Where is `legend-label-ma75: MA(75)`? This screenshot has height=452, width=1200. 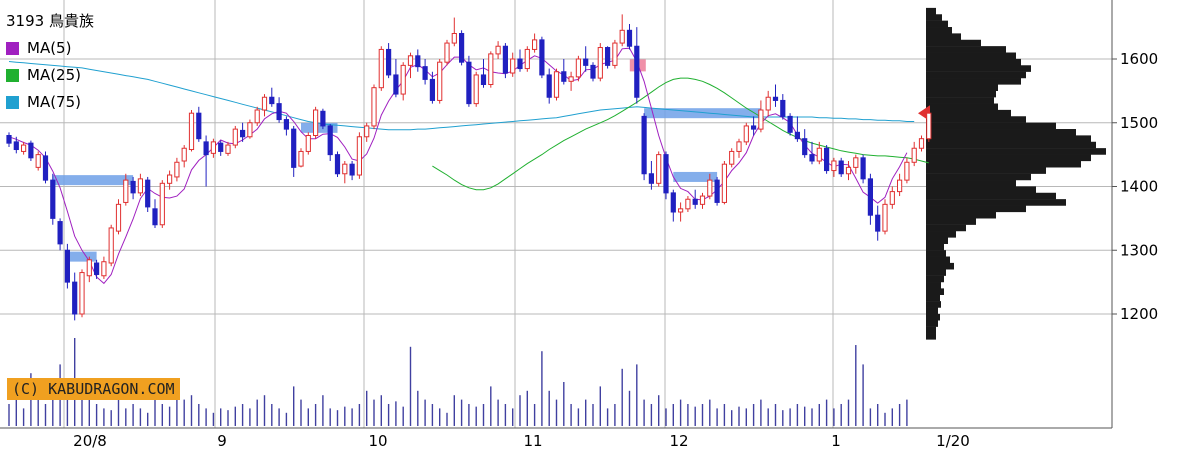 legend-label-ma75: MA(75) is located at coordinates (54, 102).